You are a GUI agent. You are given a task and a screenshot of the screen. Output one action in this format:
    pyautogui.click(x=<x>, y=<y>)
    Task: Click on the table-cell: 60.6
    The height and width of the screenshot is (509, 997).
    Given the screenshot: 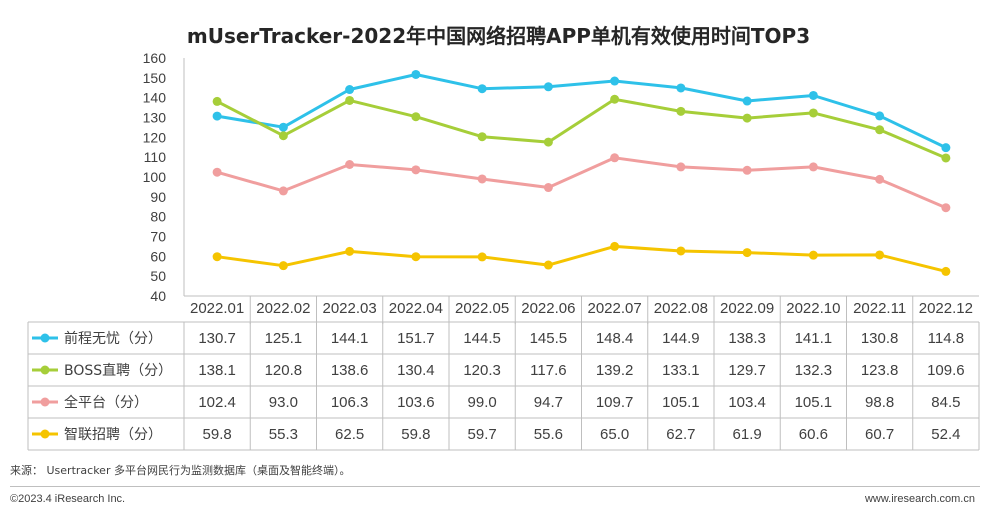 What is the action you would take?
    pyautogui.click(x=813, y=434)
    